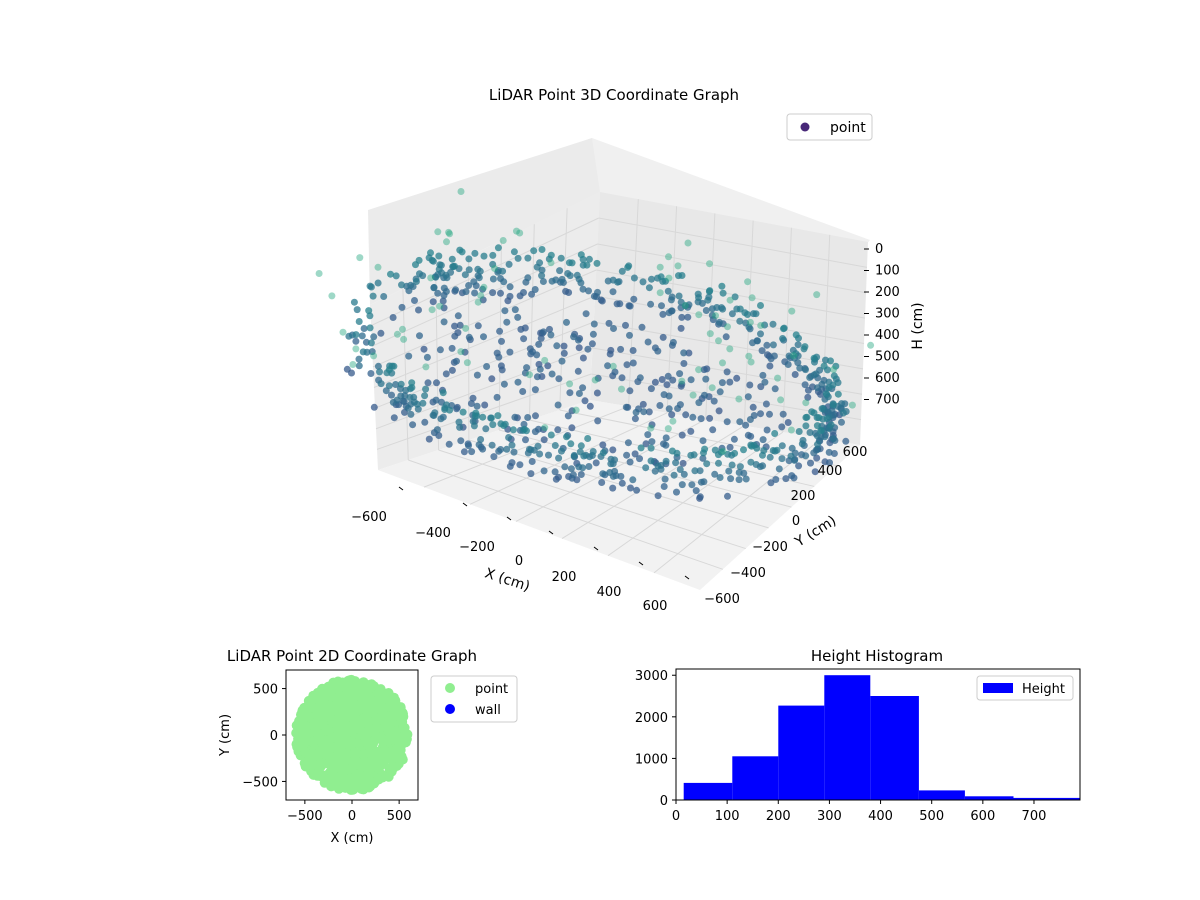  I want to click on x-tick-label-hist: 700, so click(1034, 816).